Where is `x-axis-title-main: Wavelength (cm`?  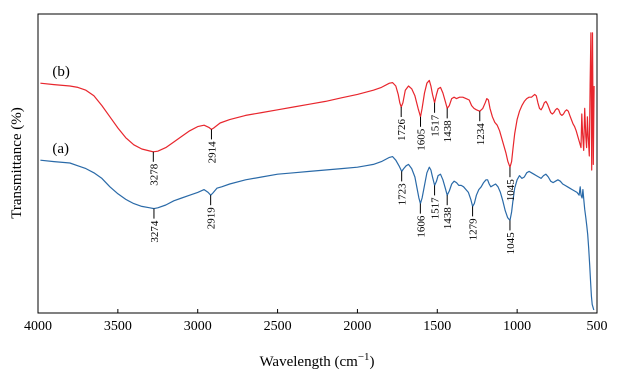
x-axis-title-main: Wavelength (cm is located at coordinates (308, 362).